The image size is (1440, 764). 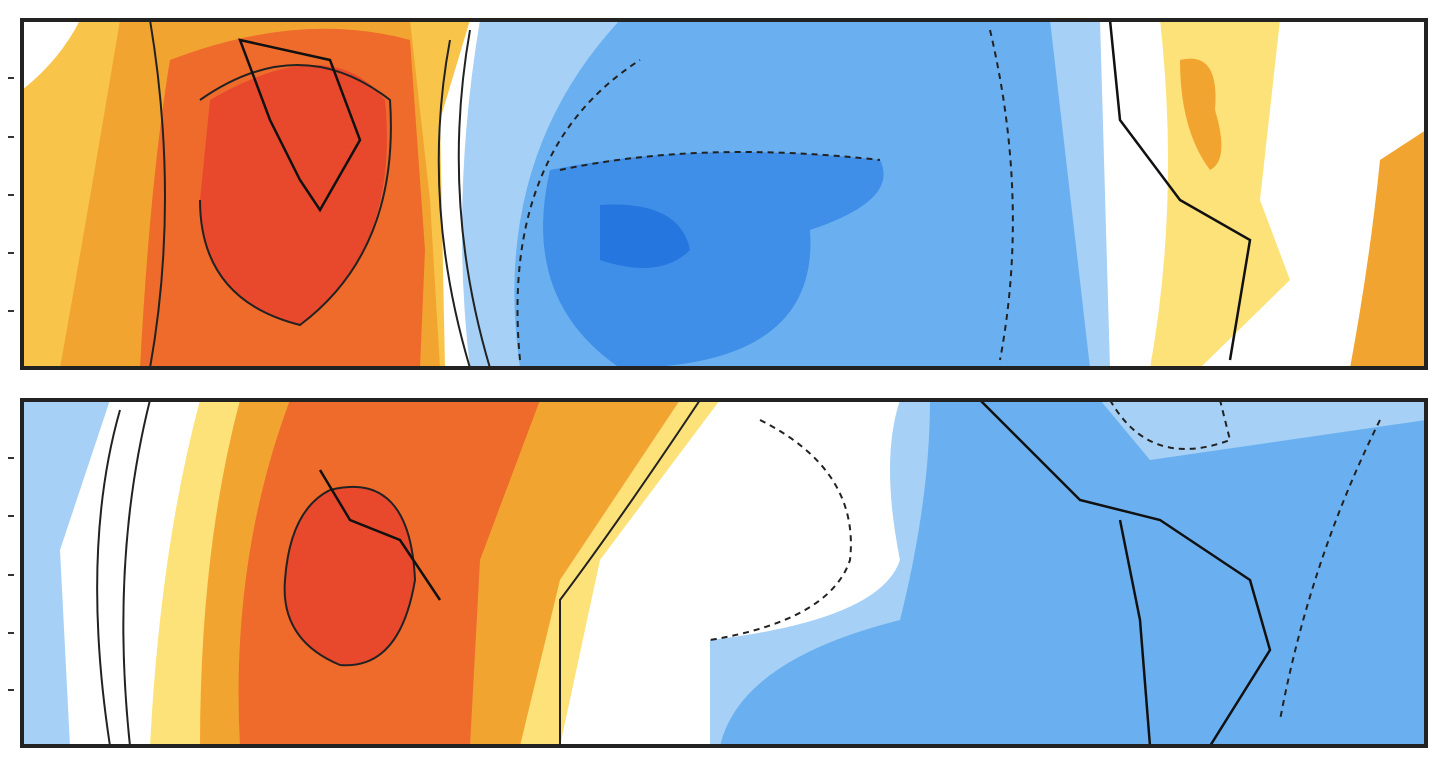 What do you see at coordinates (11, 384) in the screenshot?
I see `axis-ticks` at bounding box center [11, 384].